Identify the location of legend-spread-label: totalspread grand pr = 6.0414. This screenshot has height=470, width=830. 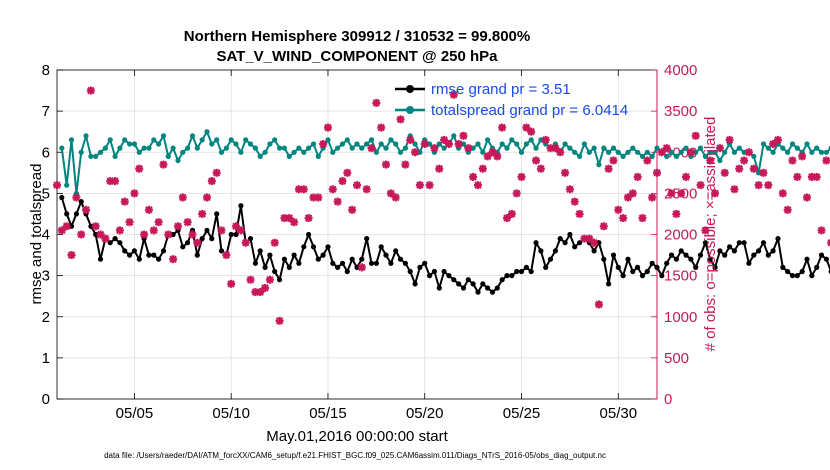
(529, 110).